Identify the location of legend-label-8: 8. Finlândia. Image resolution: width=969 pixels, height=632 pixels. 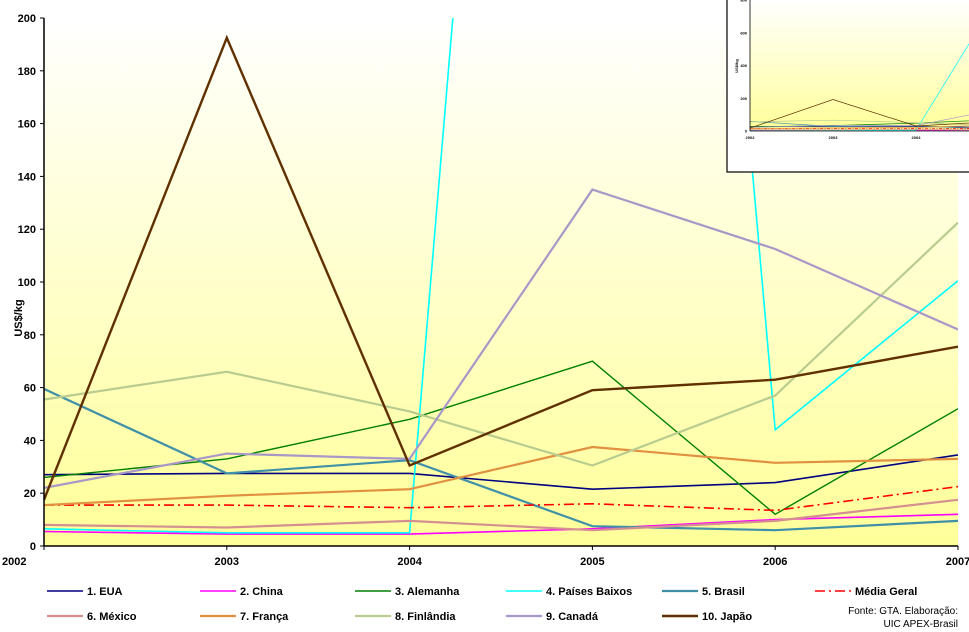
(425, 617).